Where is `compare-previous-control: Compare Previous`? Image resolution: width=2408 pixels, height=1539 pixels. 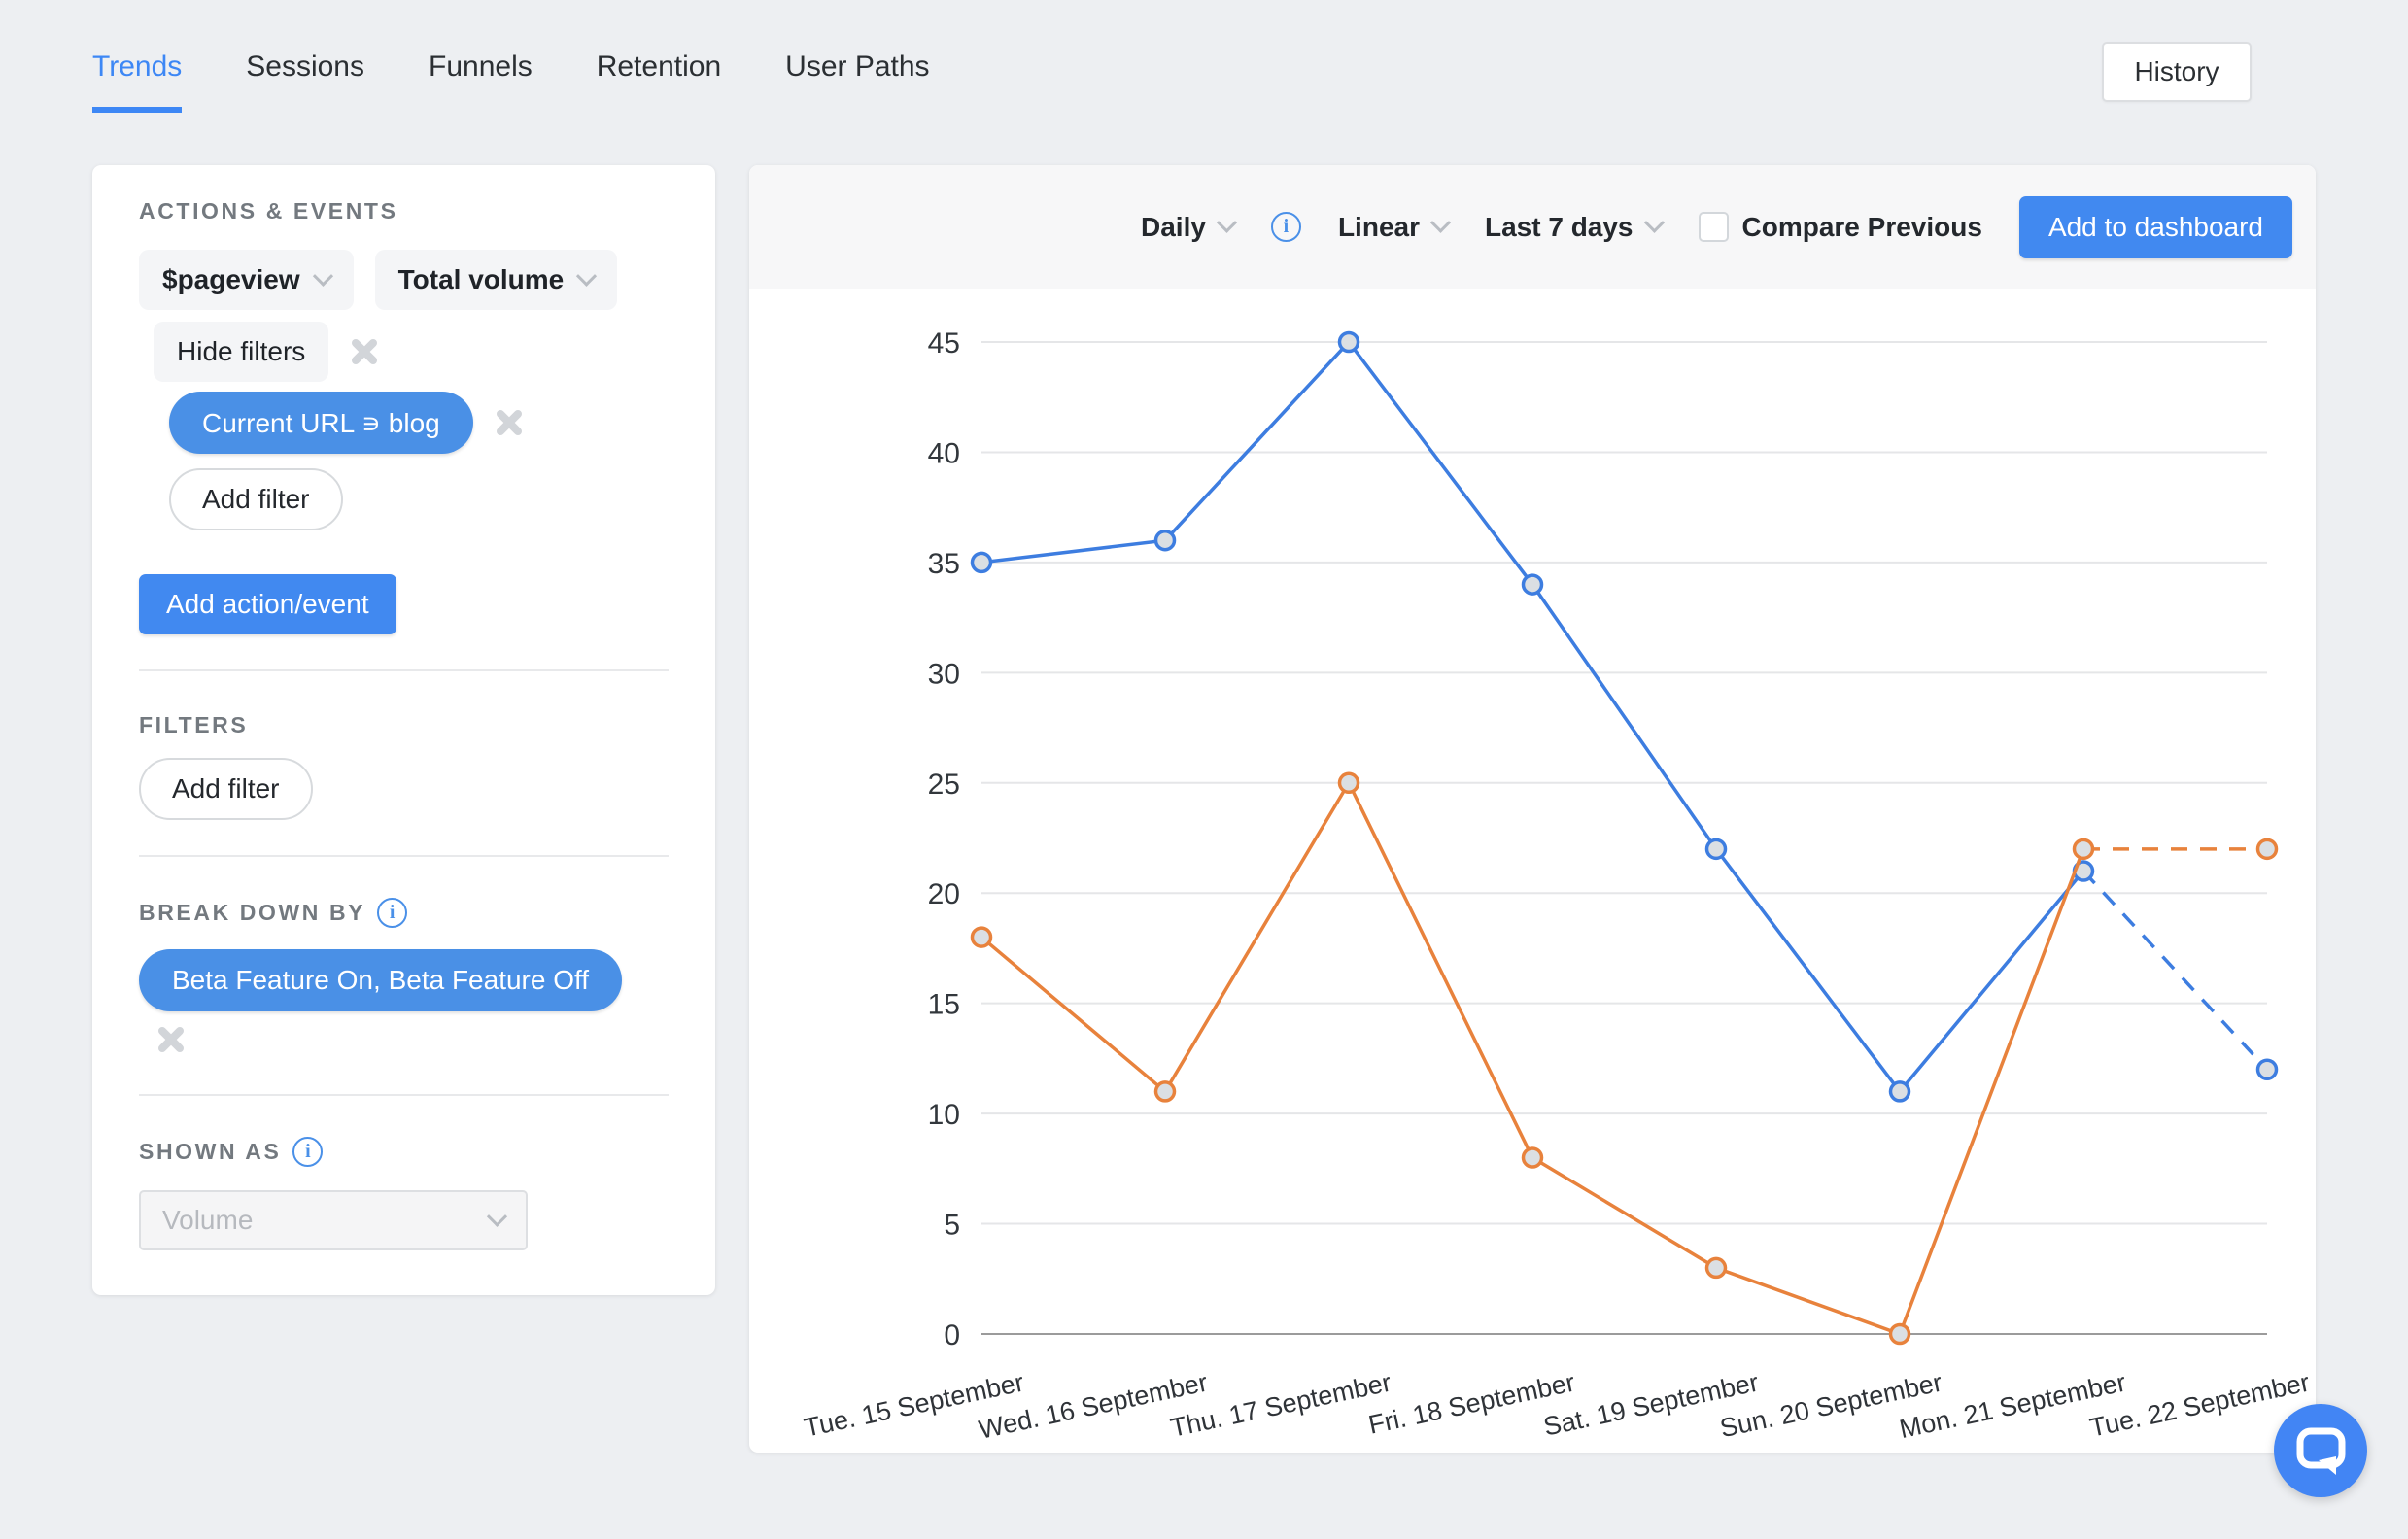
compare-previous-control: Compare Previous is located at coordinates (1840, 227).